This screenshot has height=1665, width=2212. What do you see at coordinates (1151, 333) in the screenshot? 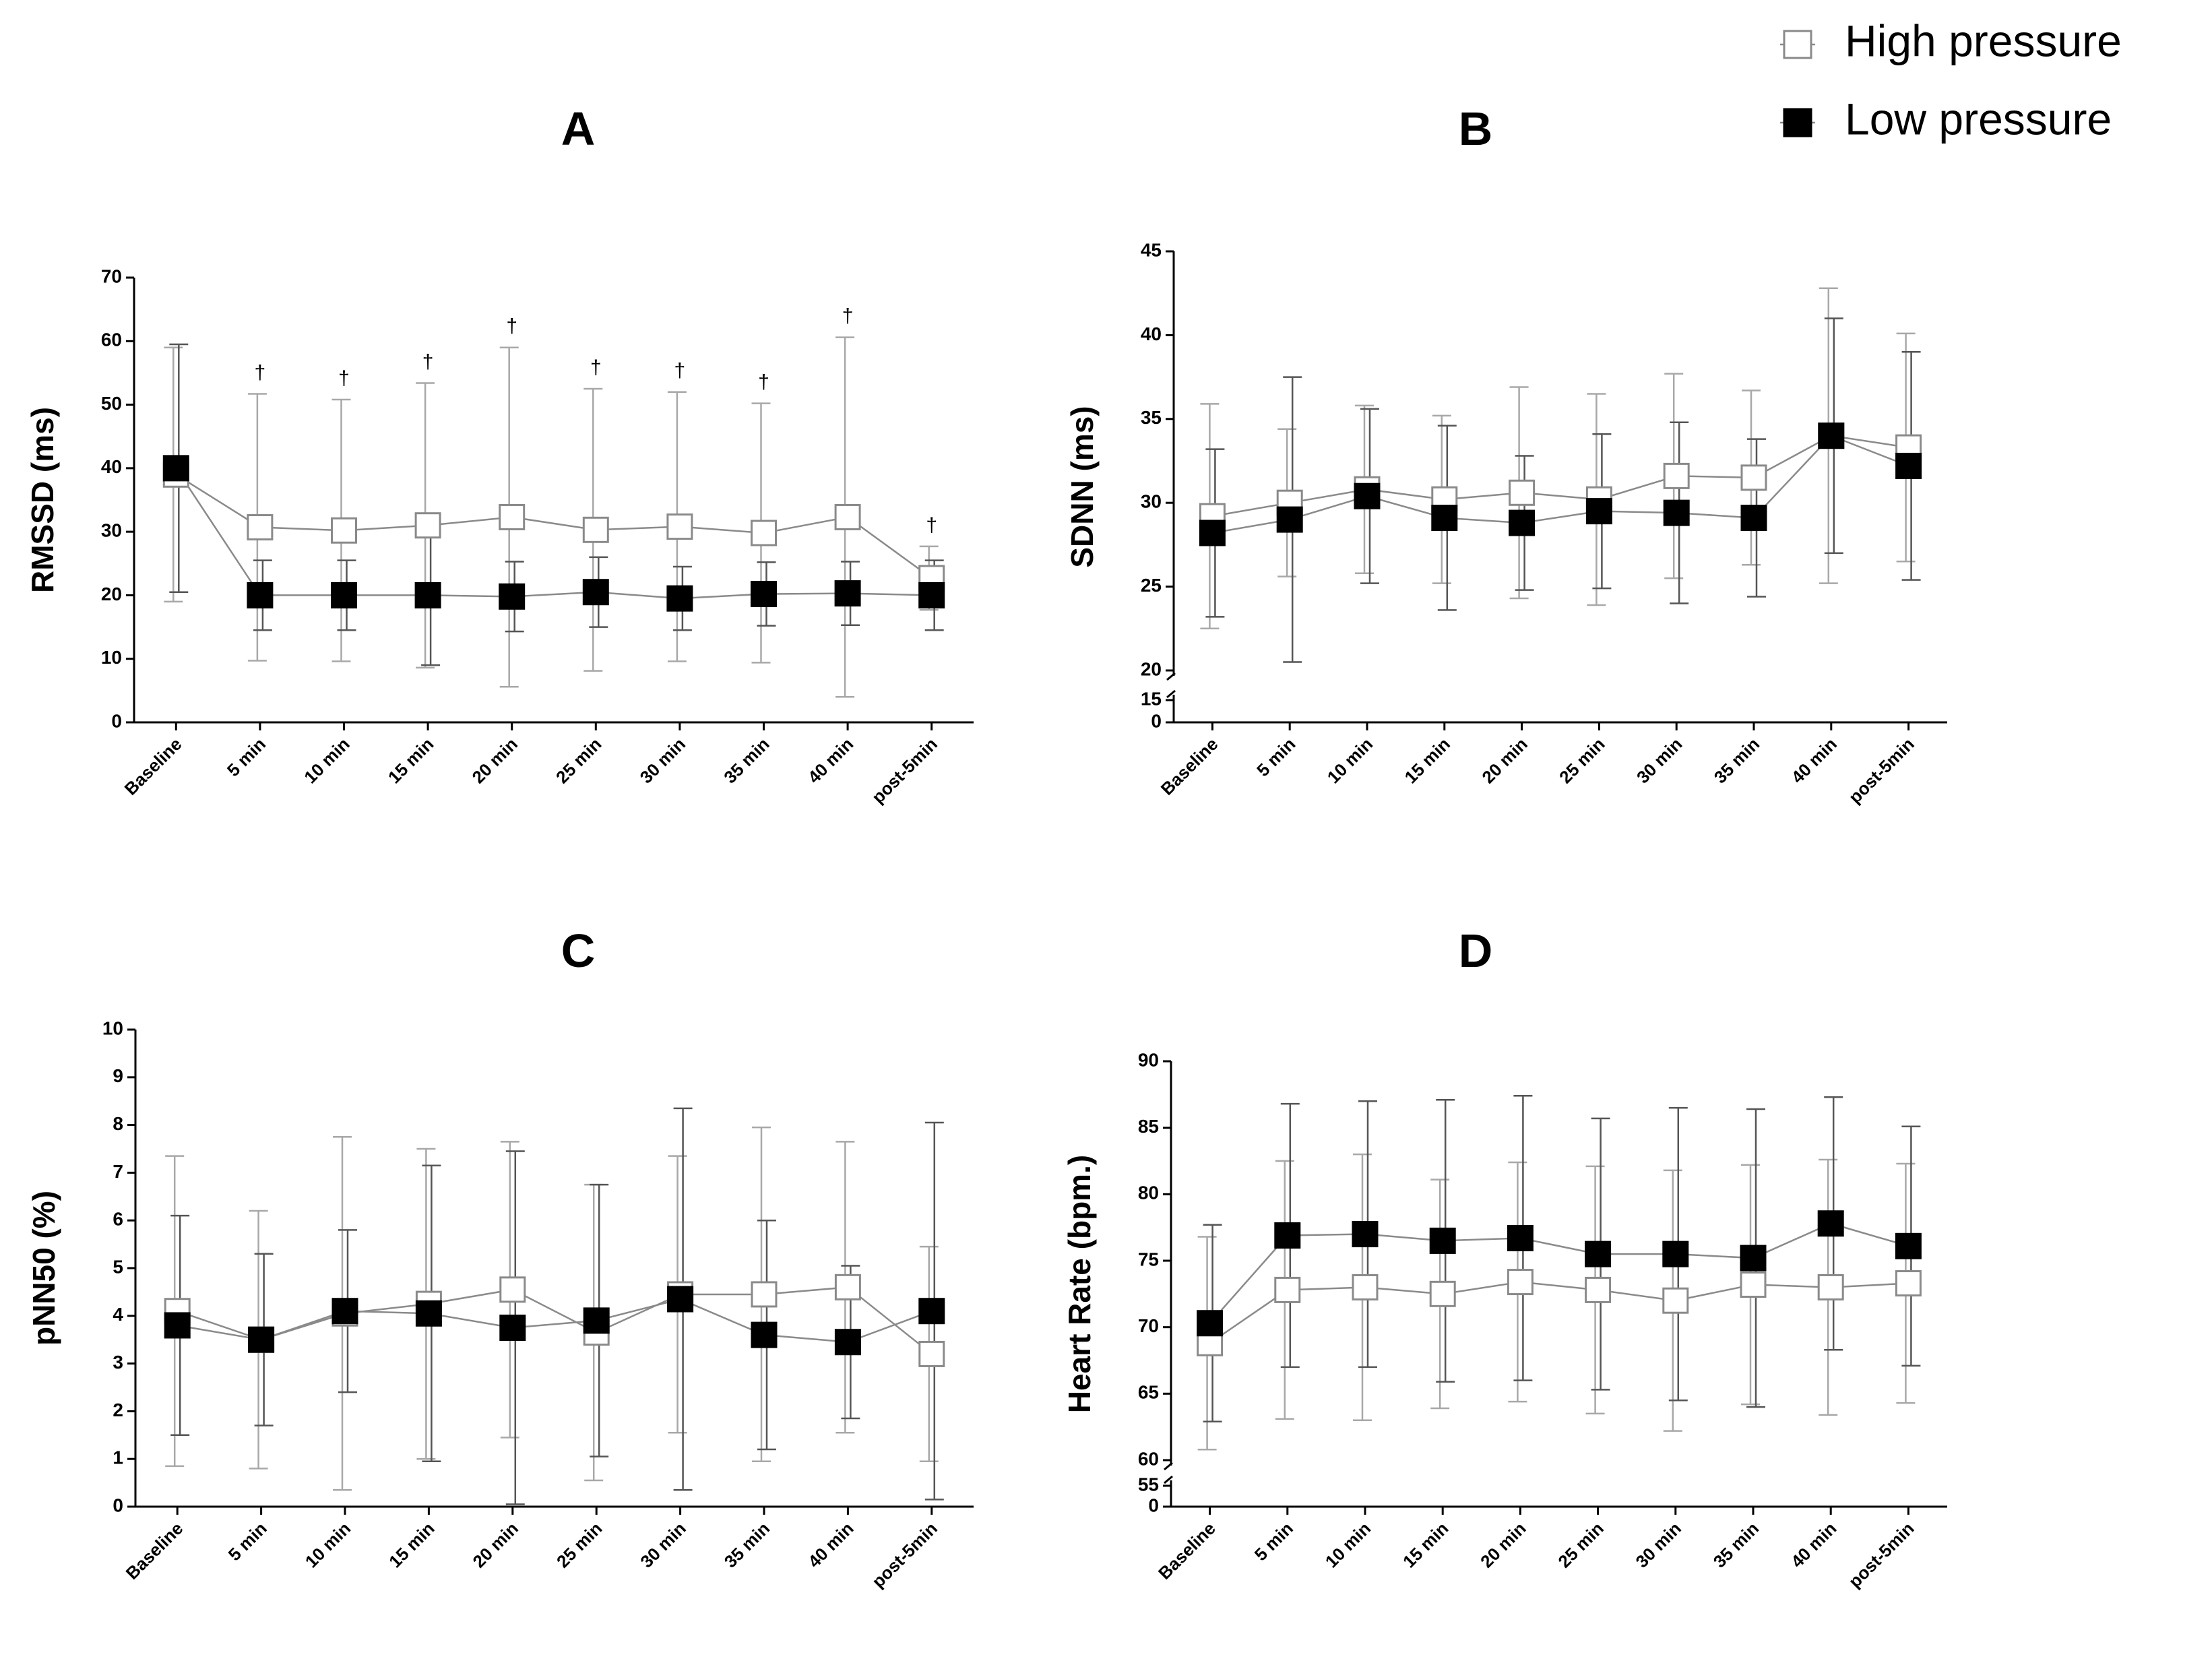
I see `y-tick-label: 40` at bounding box center [1151, 333].